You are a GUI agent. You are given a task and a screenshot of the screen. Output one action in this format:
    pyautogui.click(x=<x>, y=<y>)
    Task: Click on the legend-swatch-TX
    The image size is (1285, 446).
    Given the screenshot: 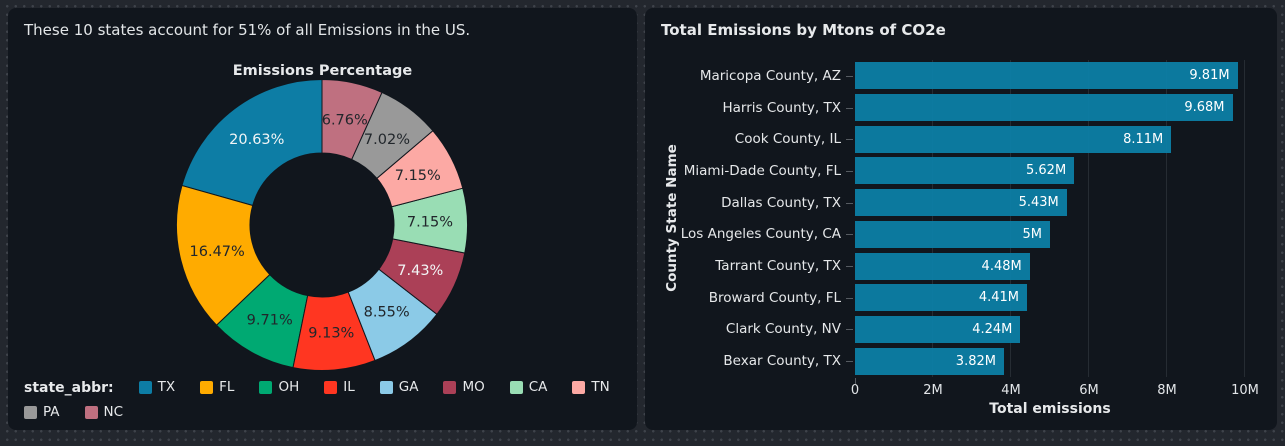 What is the action you would take?
    pyautogui.click(x=145, y=387)
    